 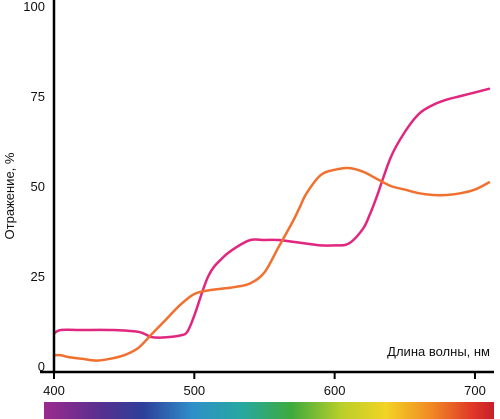 I want to click on y-tick-label: 0, so click(x=41, y=366).